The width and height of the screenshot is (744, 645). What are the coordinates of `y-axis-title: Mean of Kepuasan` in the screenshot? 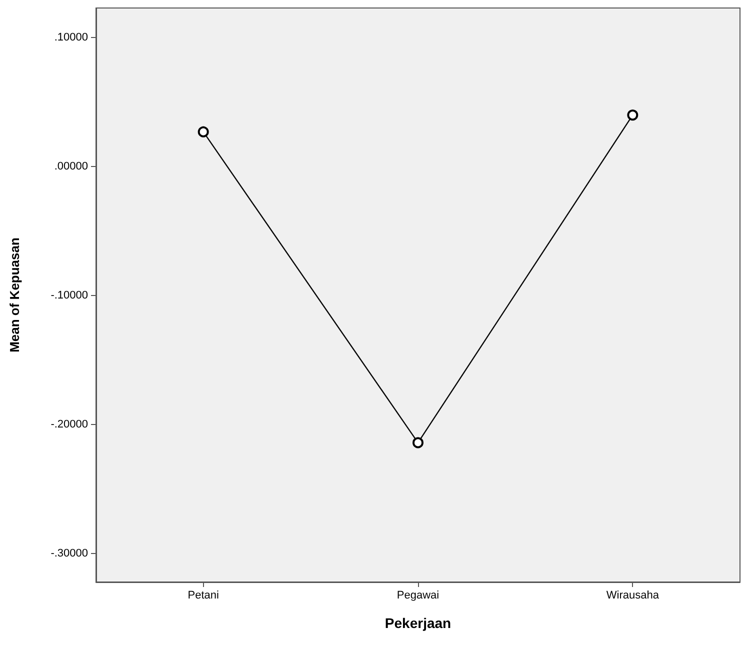 It's located at (14, 295).